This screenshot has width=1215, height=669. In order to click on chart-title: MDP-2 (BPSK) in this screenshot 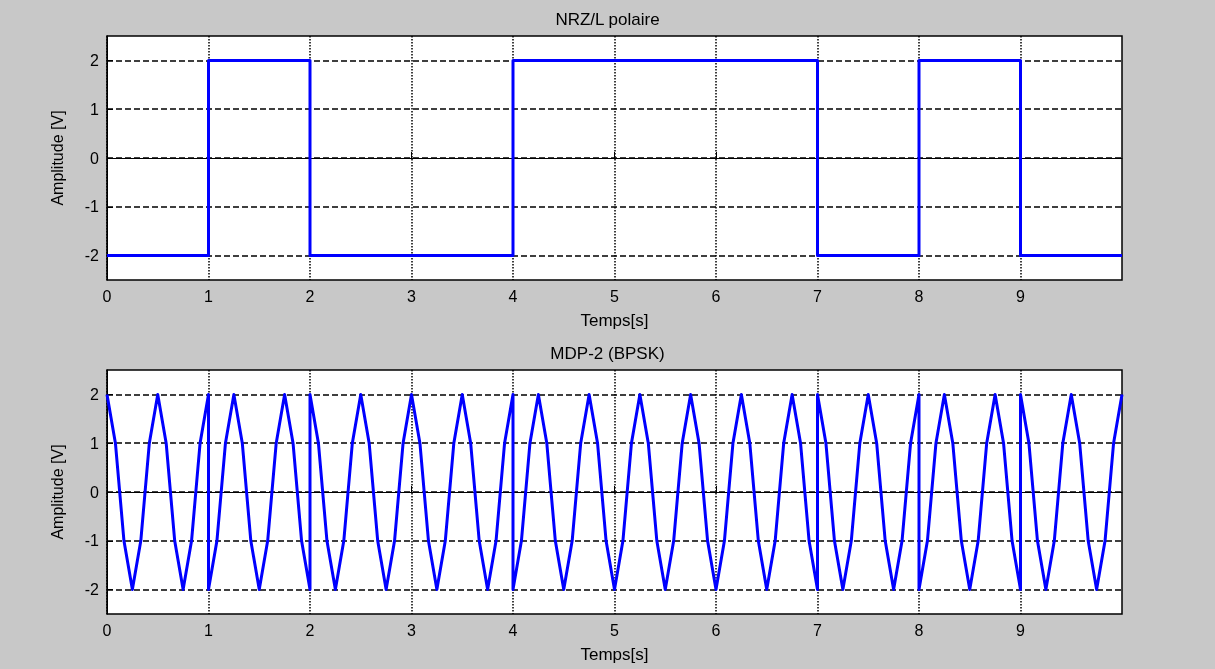, I will do `click(607, 353)`.